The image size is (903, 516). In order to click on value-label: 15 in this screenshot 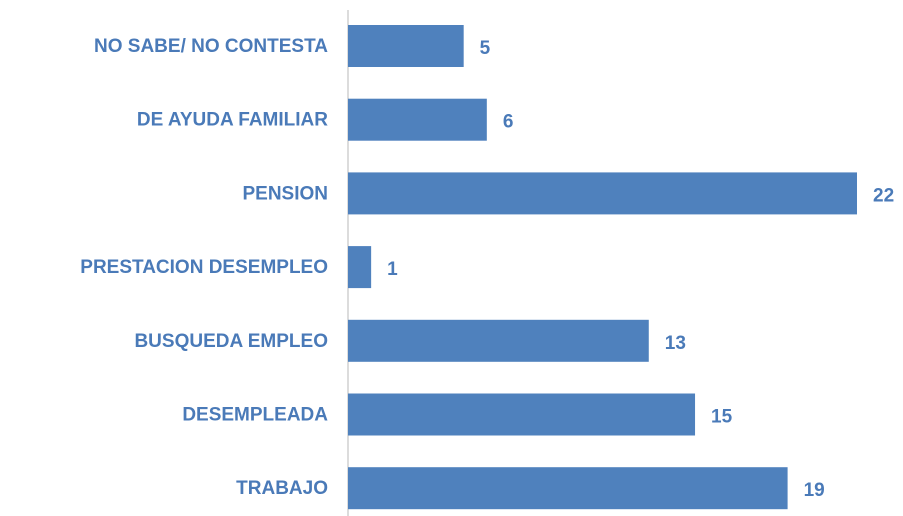, I will do `click(722, 417)`.